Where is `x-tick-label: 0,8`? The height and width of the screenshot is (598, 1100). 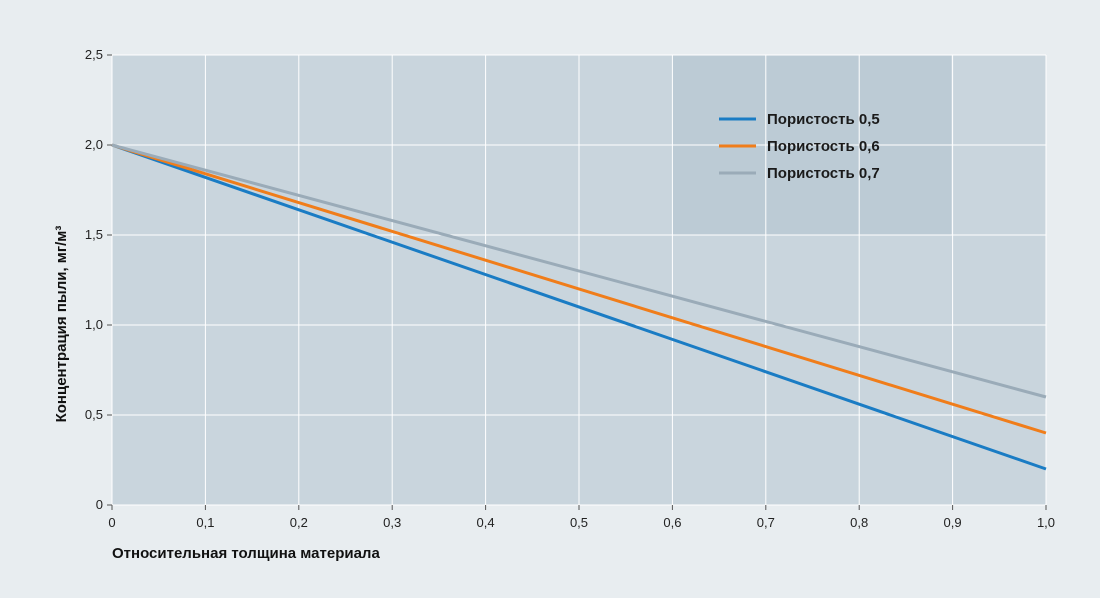 x-tick-label: 0,8 is located at coordinates (859, 522).